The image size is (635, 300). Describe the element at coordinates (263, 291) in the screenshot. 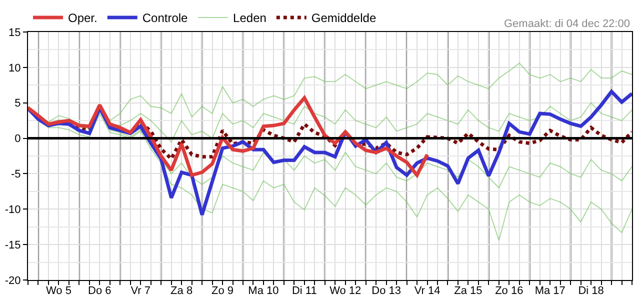

I see `x-tick-label: Ma 10` at that location.